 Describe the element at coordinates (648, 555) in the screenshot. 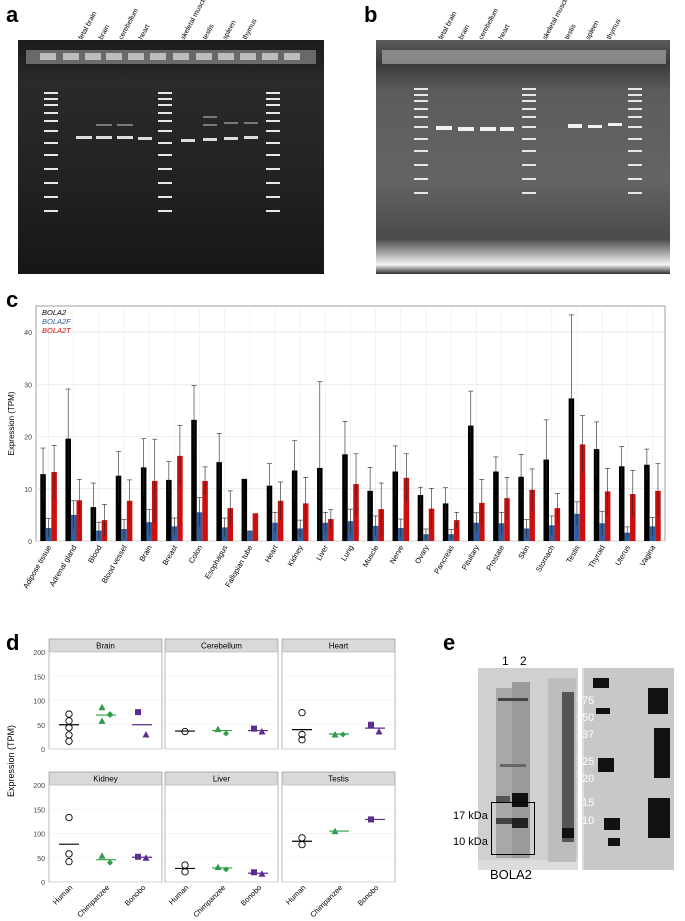

I see `x-tick-label: Vagina` at that location.